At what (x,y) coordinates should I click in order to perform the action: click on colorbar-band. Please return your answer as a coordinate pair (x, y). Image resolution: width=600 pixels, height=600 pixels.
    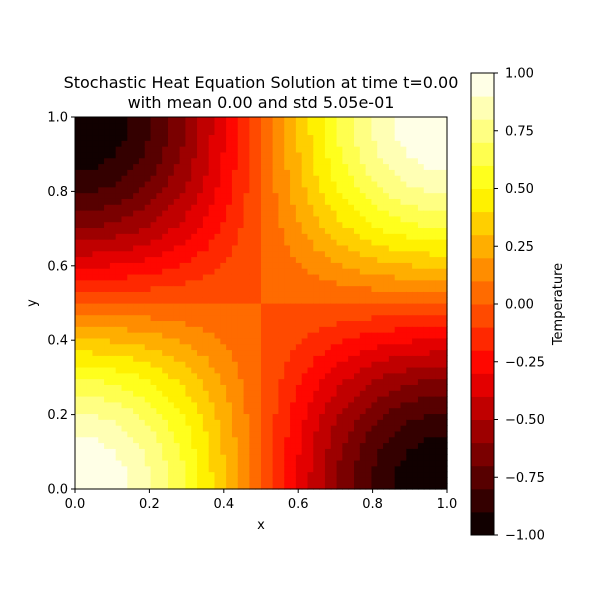
    Looking at the image, I should click on (482, 108).